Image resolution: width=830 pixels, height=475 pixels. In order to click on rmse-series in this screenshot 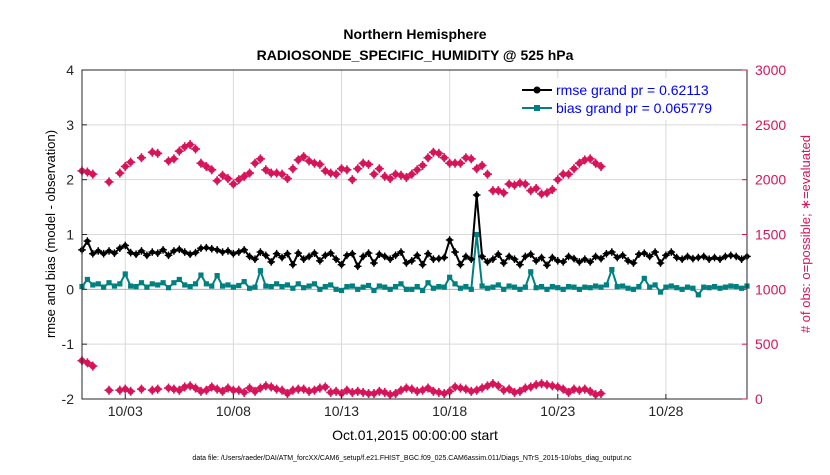, I will do `click(414, 231)`.